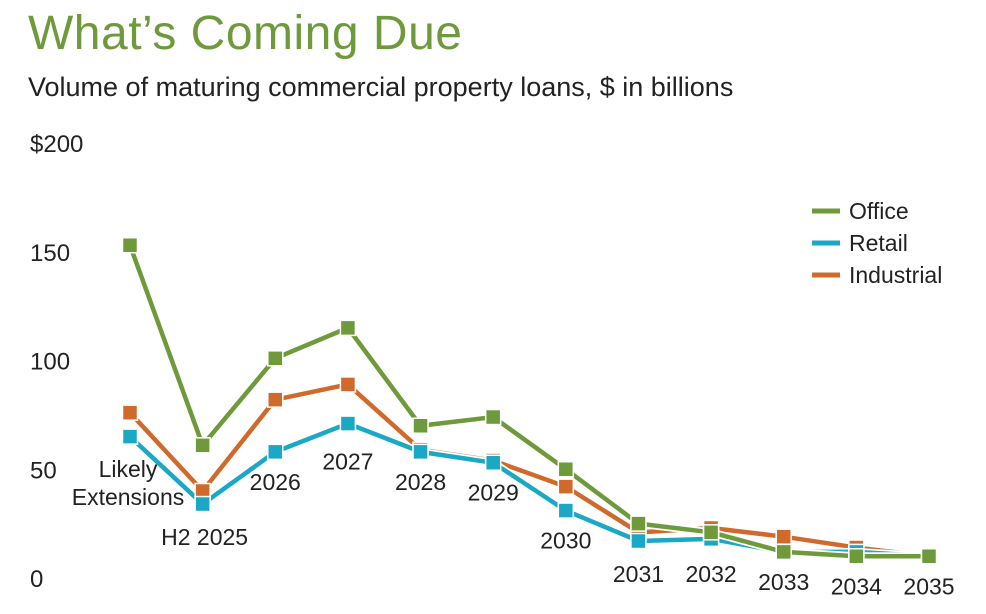 Image resolution: width=986 pixels, height=614 pixels. What do you see at coordinates (638, 574) in the screenshot?
I see `x-tick-label: 2031` at bounding box center [638, 574].